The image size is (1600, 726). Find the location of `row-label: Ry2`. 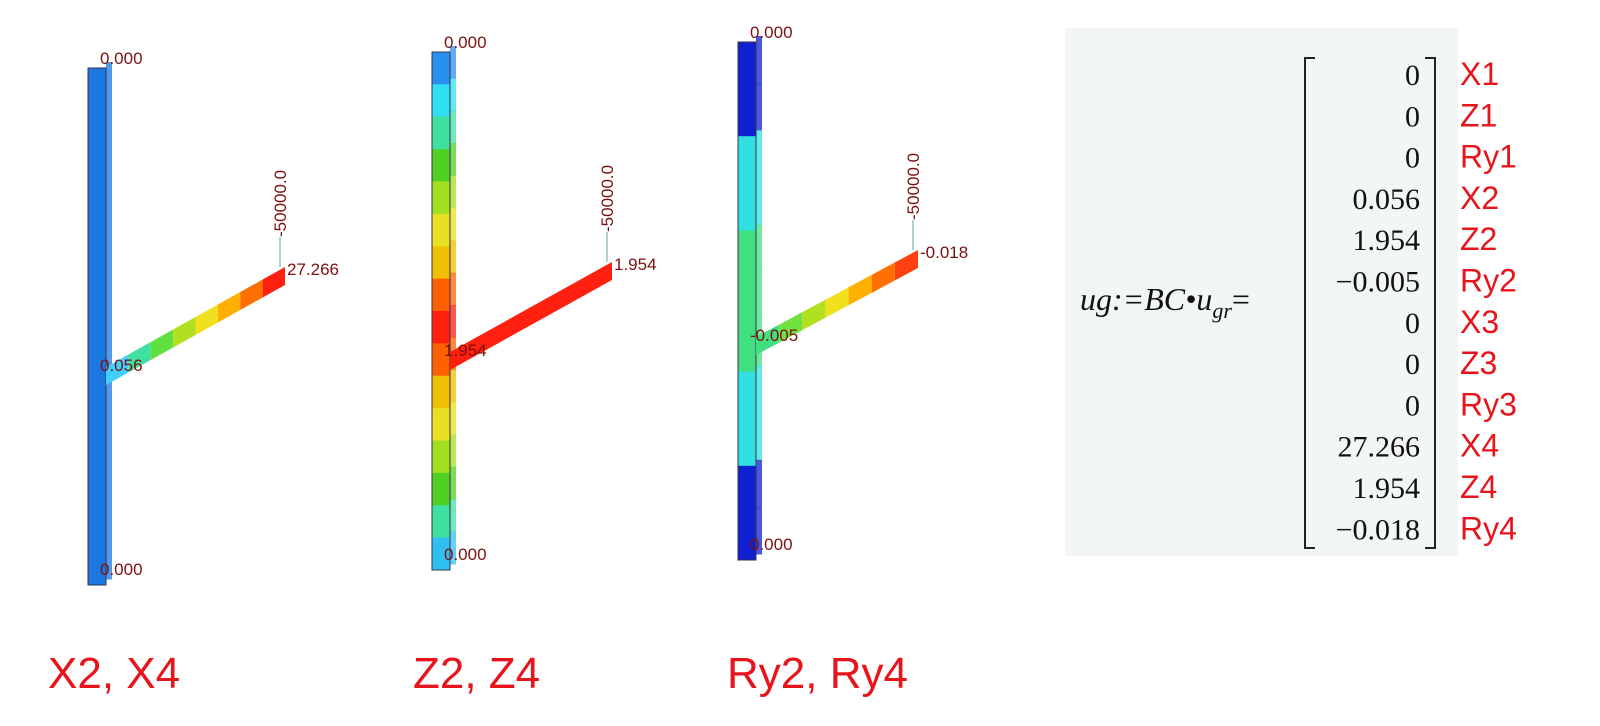

row-label: Ry2 is located at coordinates (1488, 281).